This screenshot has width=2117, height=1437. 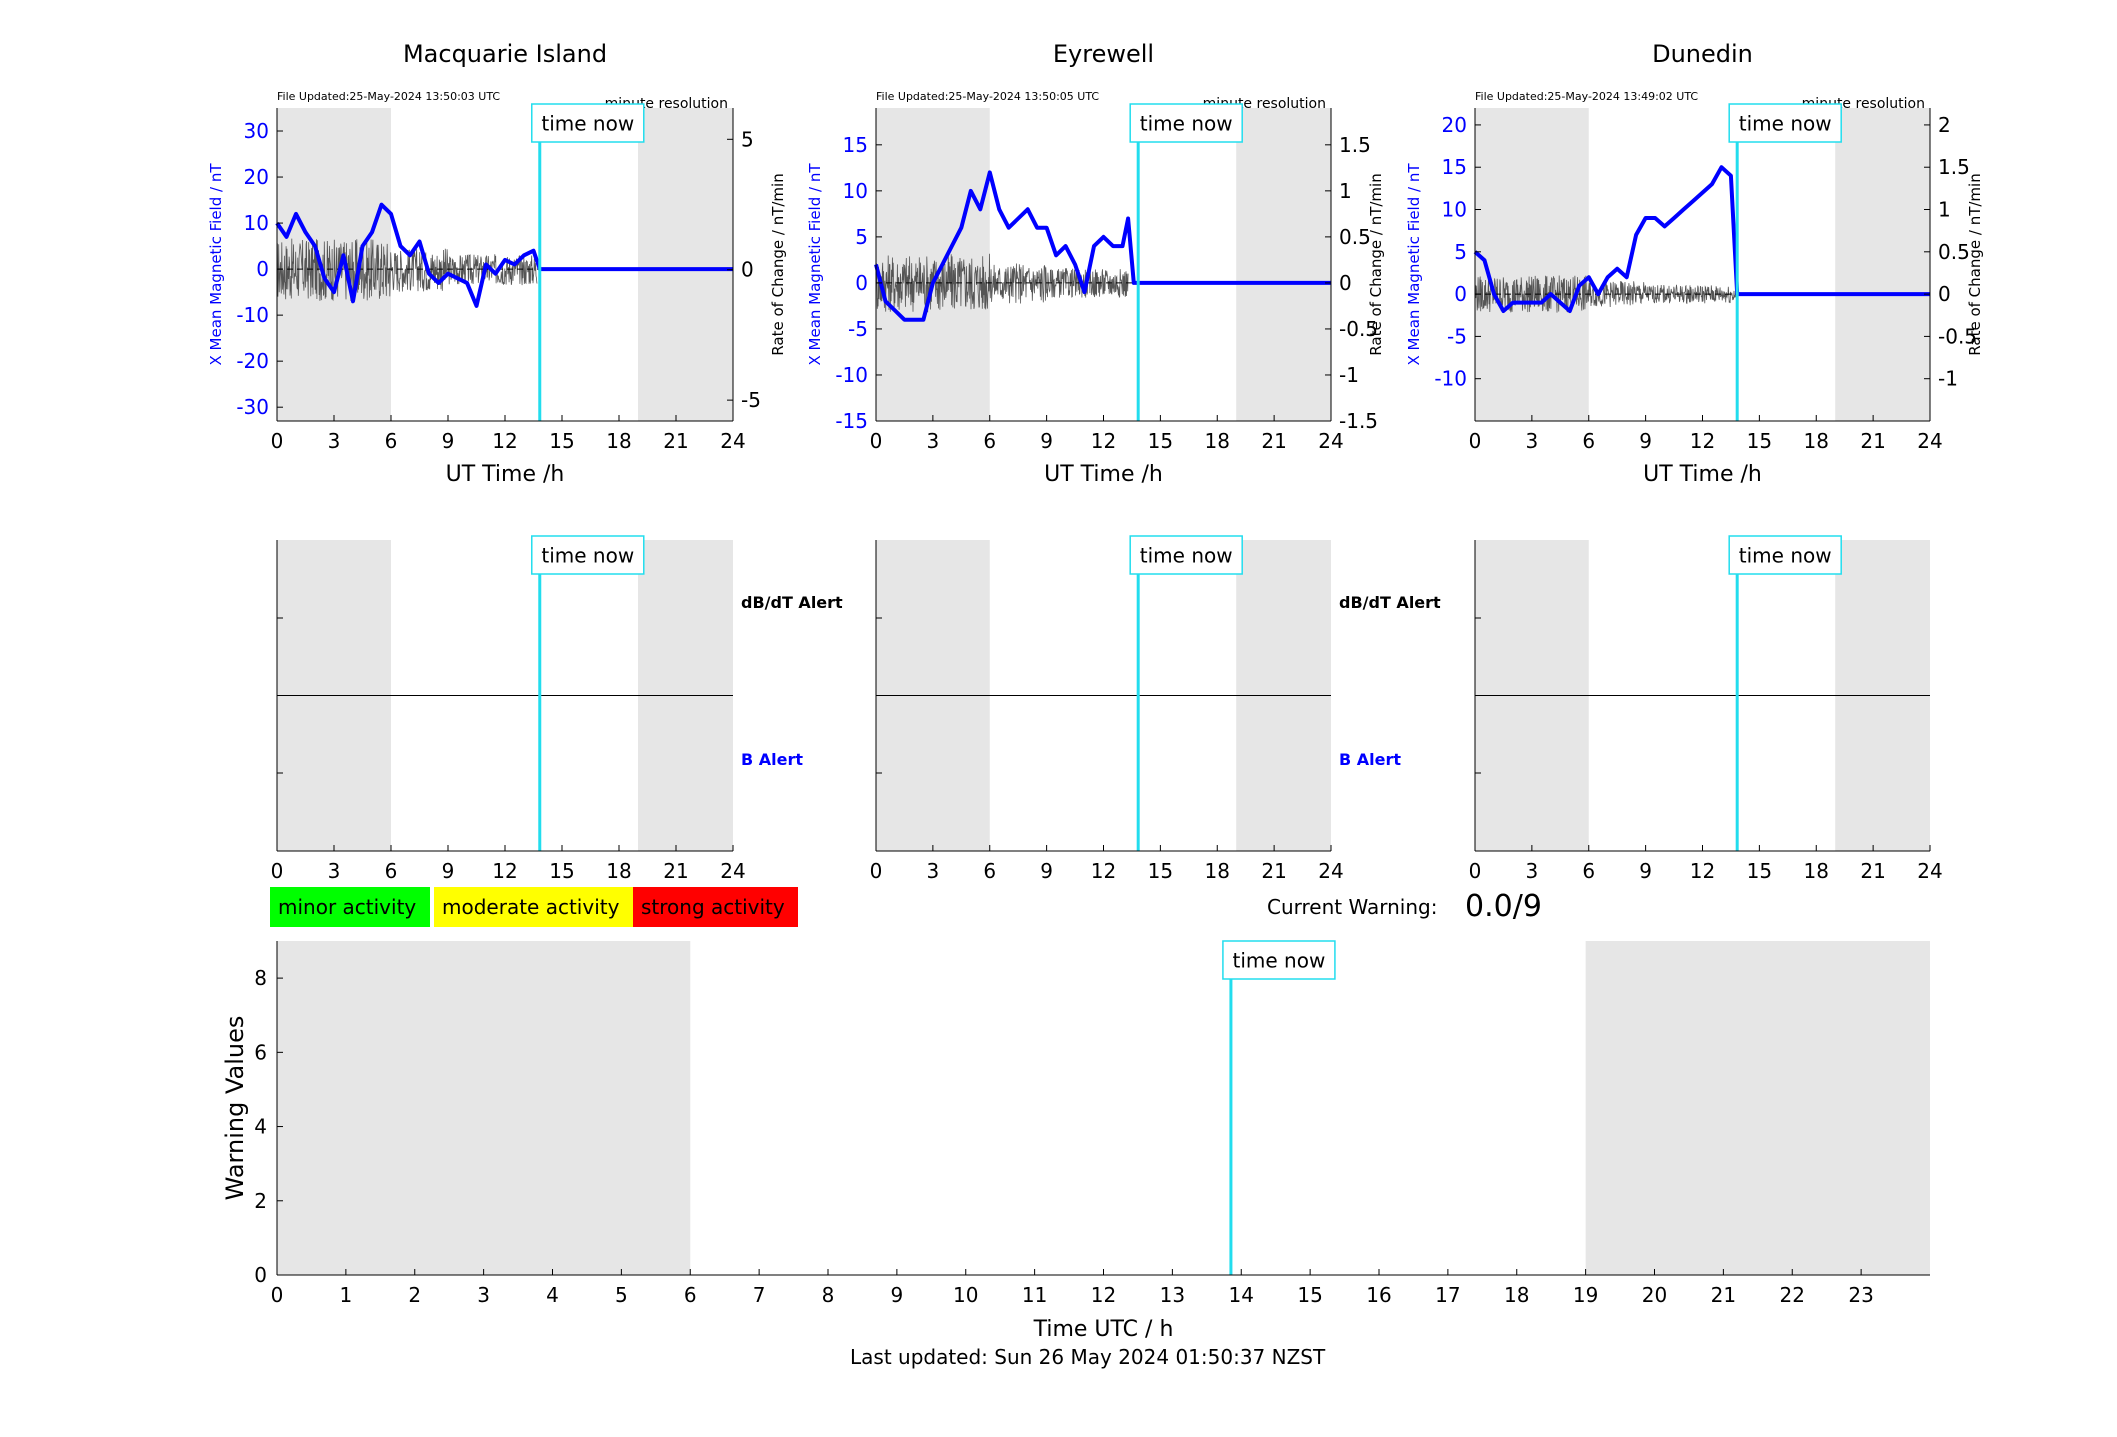 I want to click on y-tick-label: -30, so click(x=252, y=407).